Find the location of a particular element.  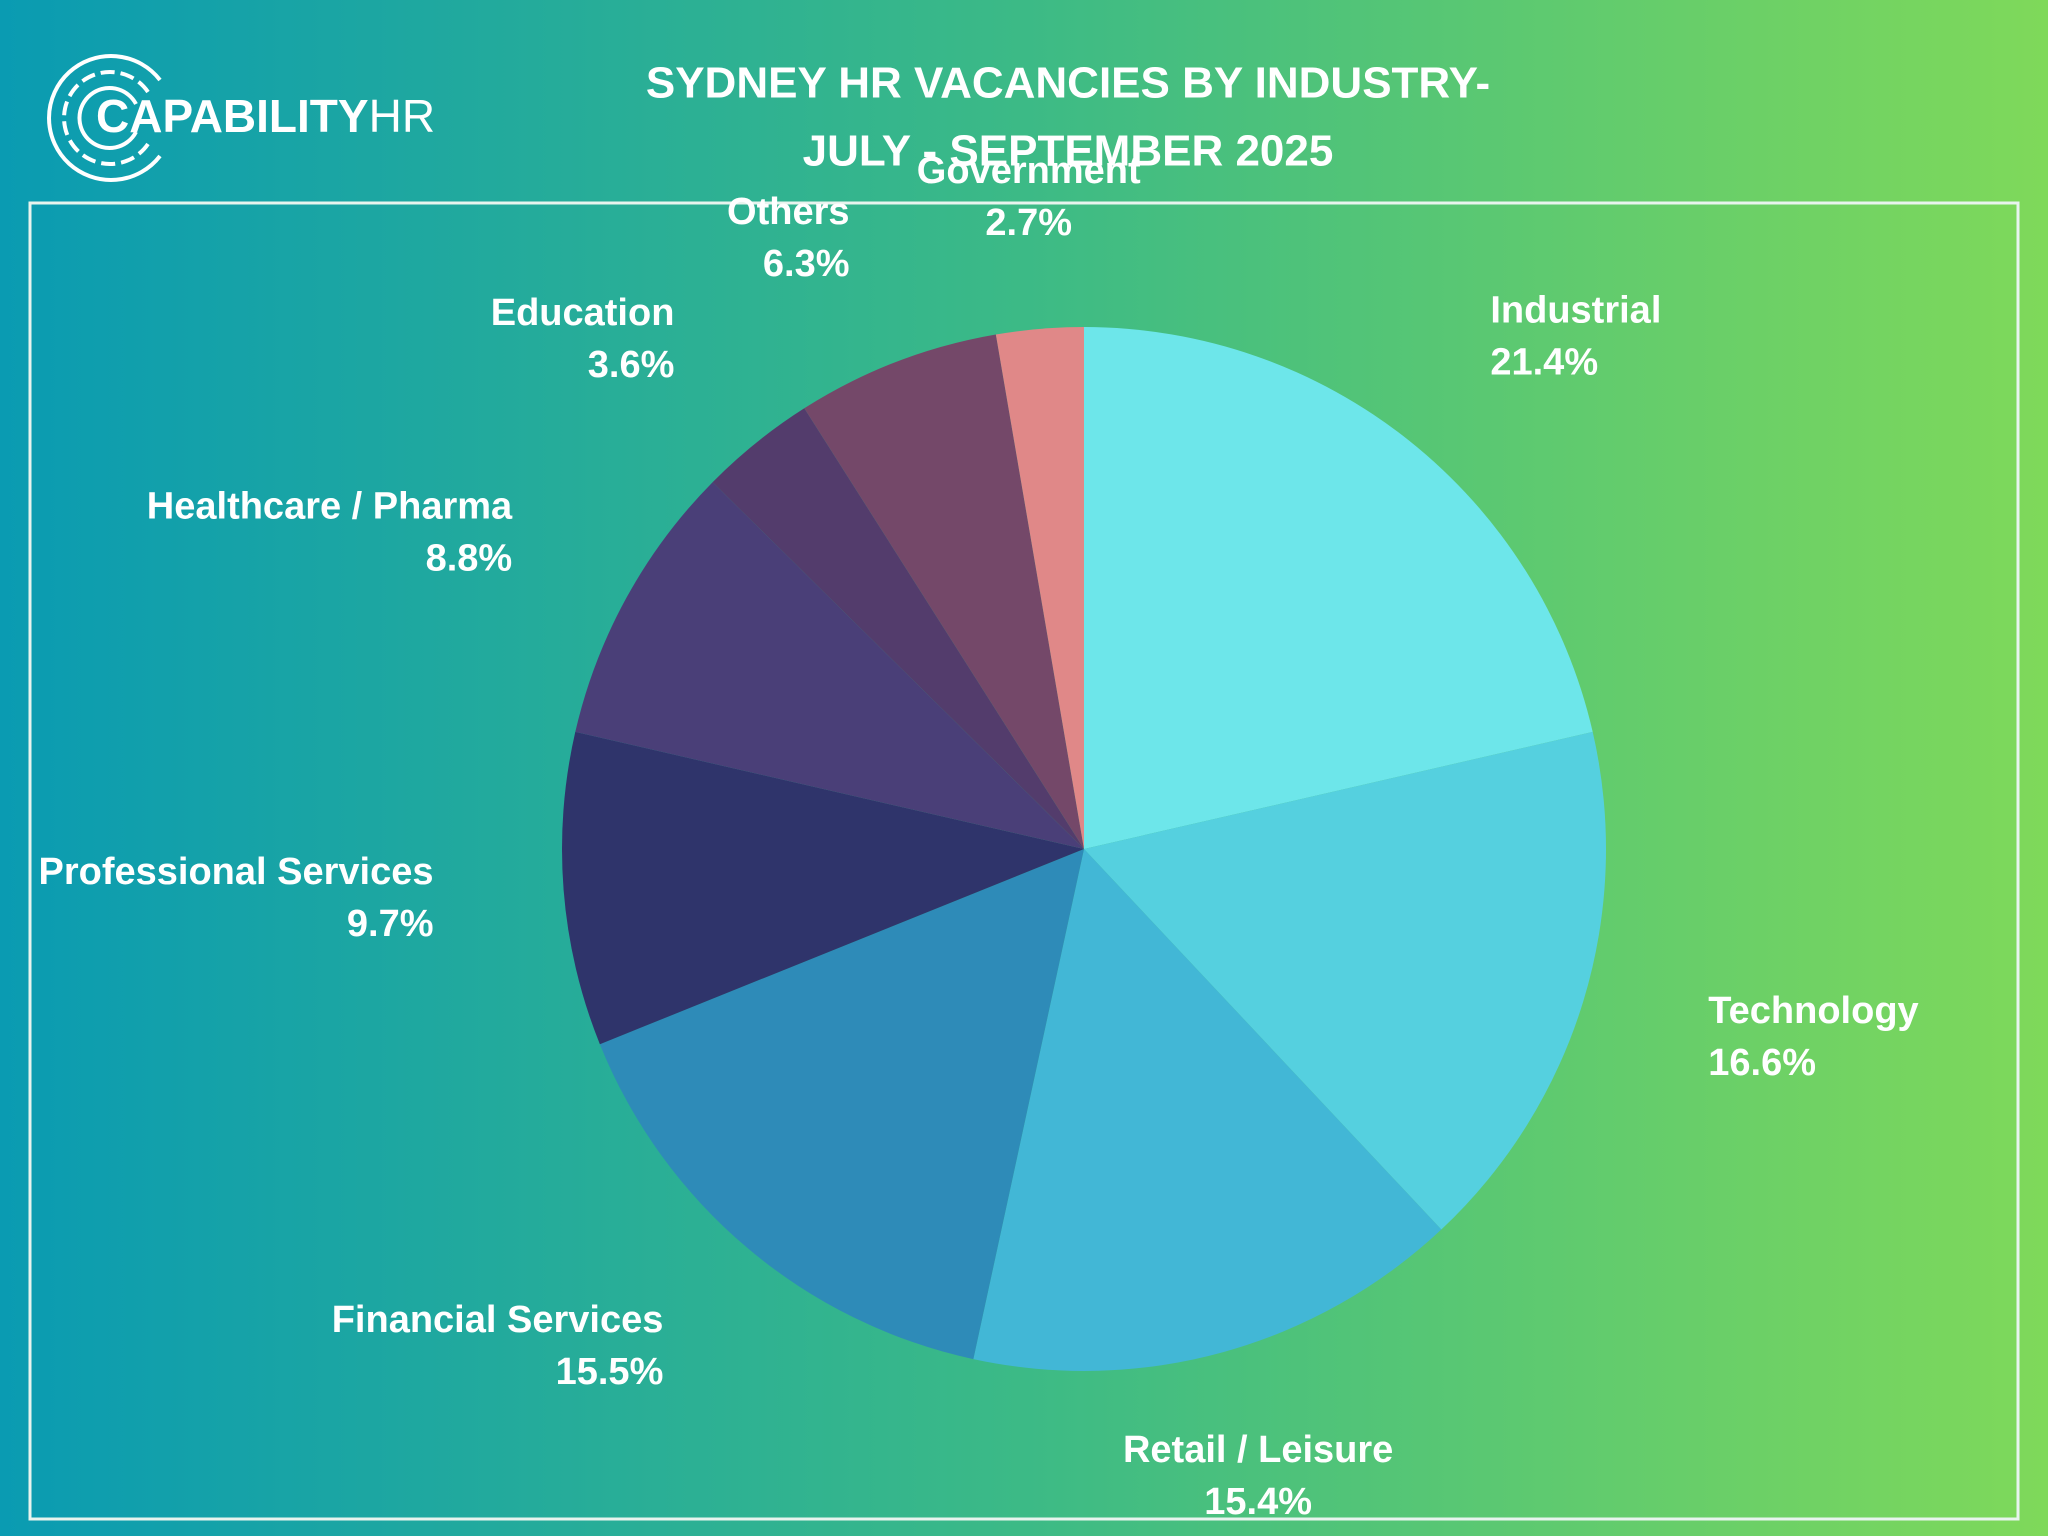

slice-label: Financial Services is located at coordinates (498, 1320).